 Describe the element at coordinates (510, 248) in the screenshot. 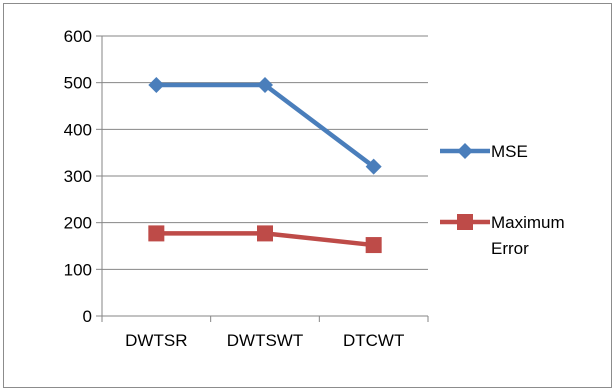

I see `legend-label-line: Error` at that location.